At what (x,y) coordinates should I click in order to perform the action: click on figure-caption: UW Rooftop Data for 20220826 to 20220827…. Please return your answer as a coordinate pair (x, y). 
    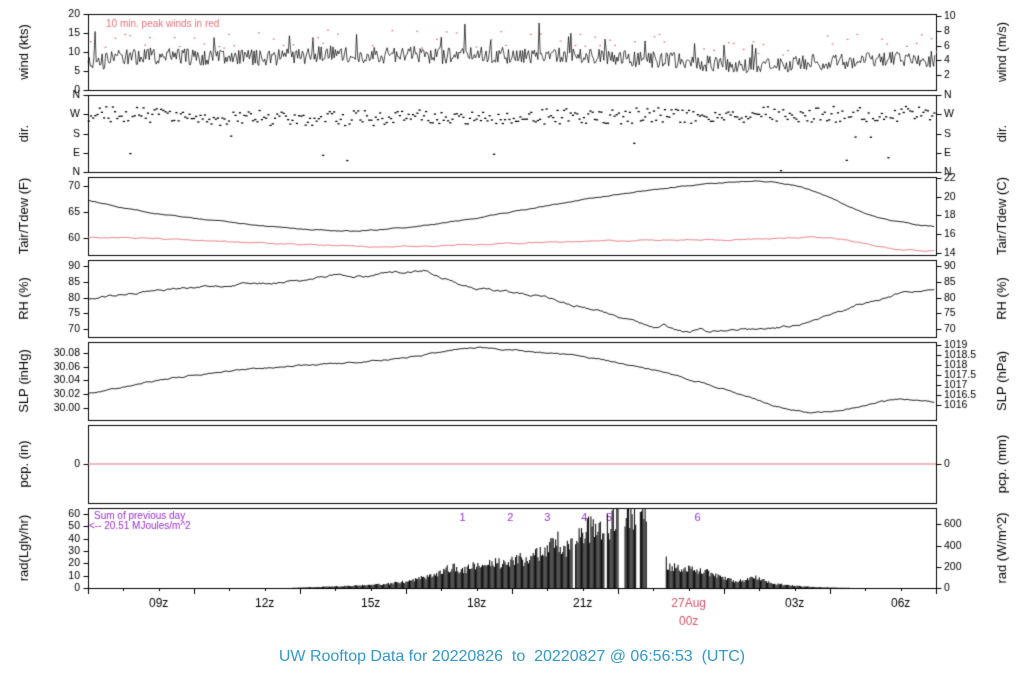
    Looking at the image, I should click on (512, 656).